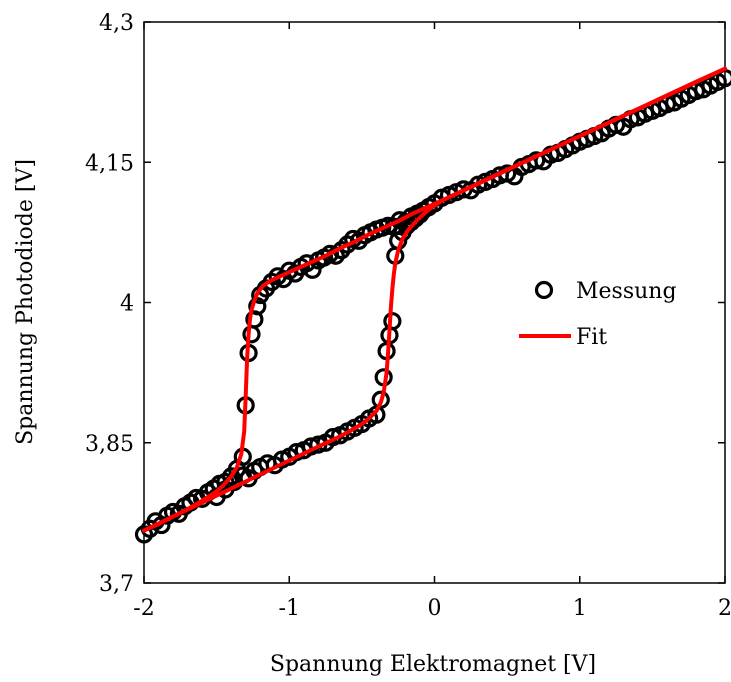 The width and height of the screenshot is (731, 682). Describe the element at coordinates (109, 163) in the screenshot. I see `y-tick-label: 4,15` at that location.